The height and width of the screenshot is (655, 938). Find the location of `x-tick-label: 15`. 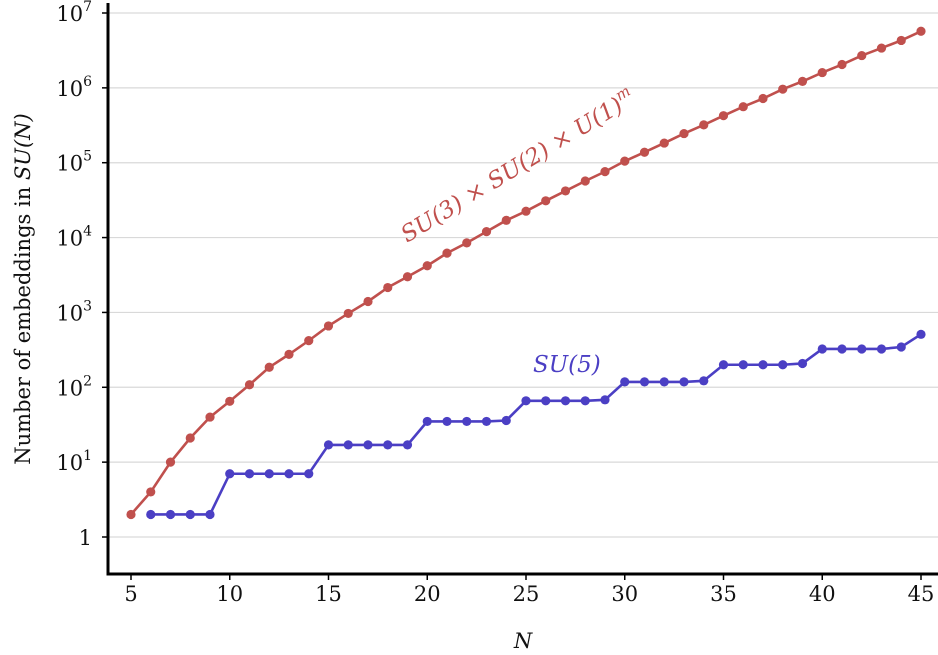

x-tick-label: 15 is located at coordinates (328, 594).